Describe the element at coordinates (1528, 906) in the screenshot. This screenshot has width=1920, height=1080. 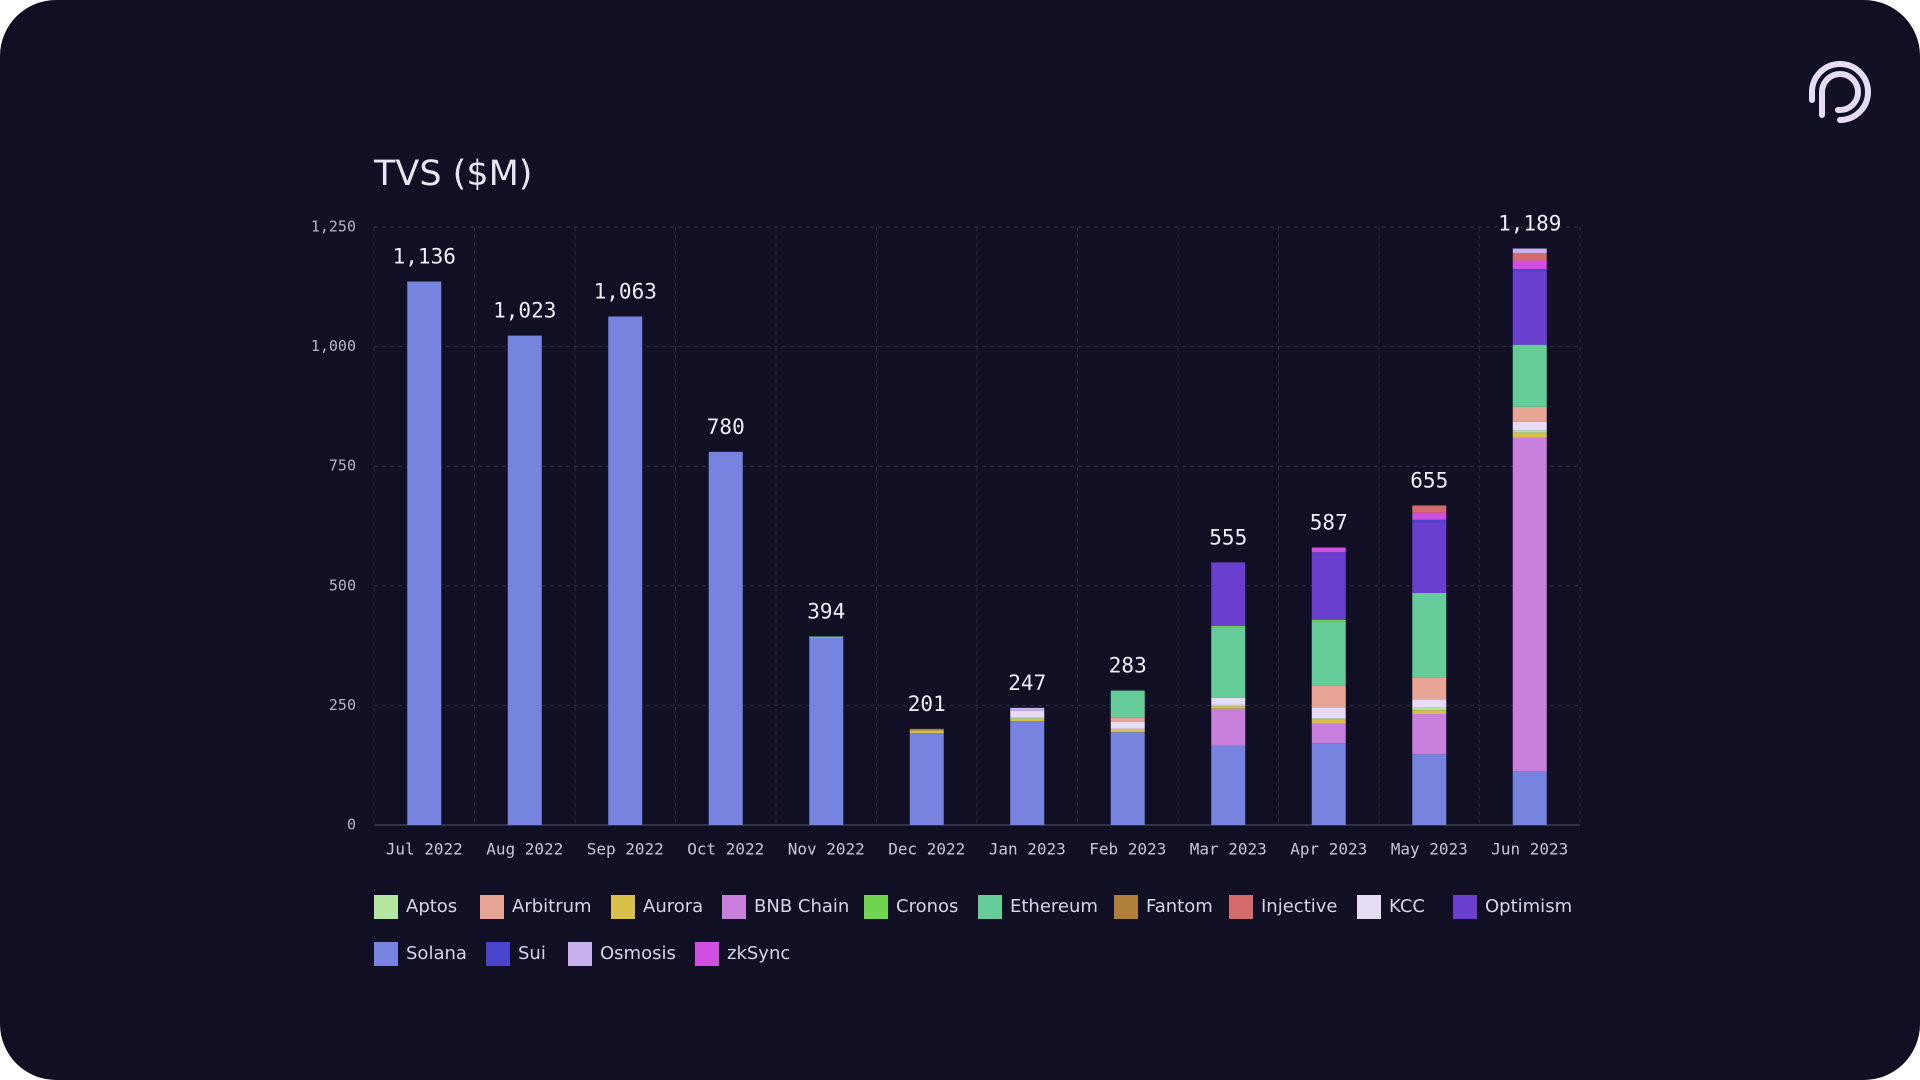
I see `legend-label: Optimism` at that location.